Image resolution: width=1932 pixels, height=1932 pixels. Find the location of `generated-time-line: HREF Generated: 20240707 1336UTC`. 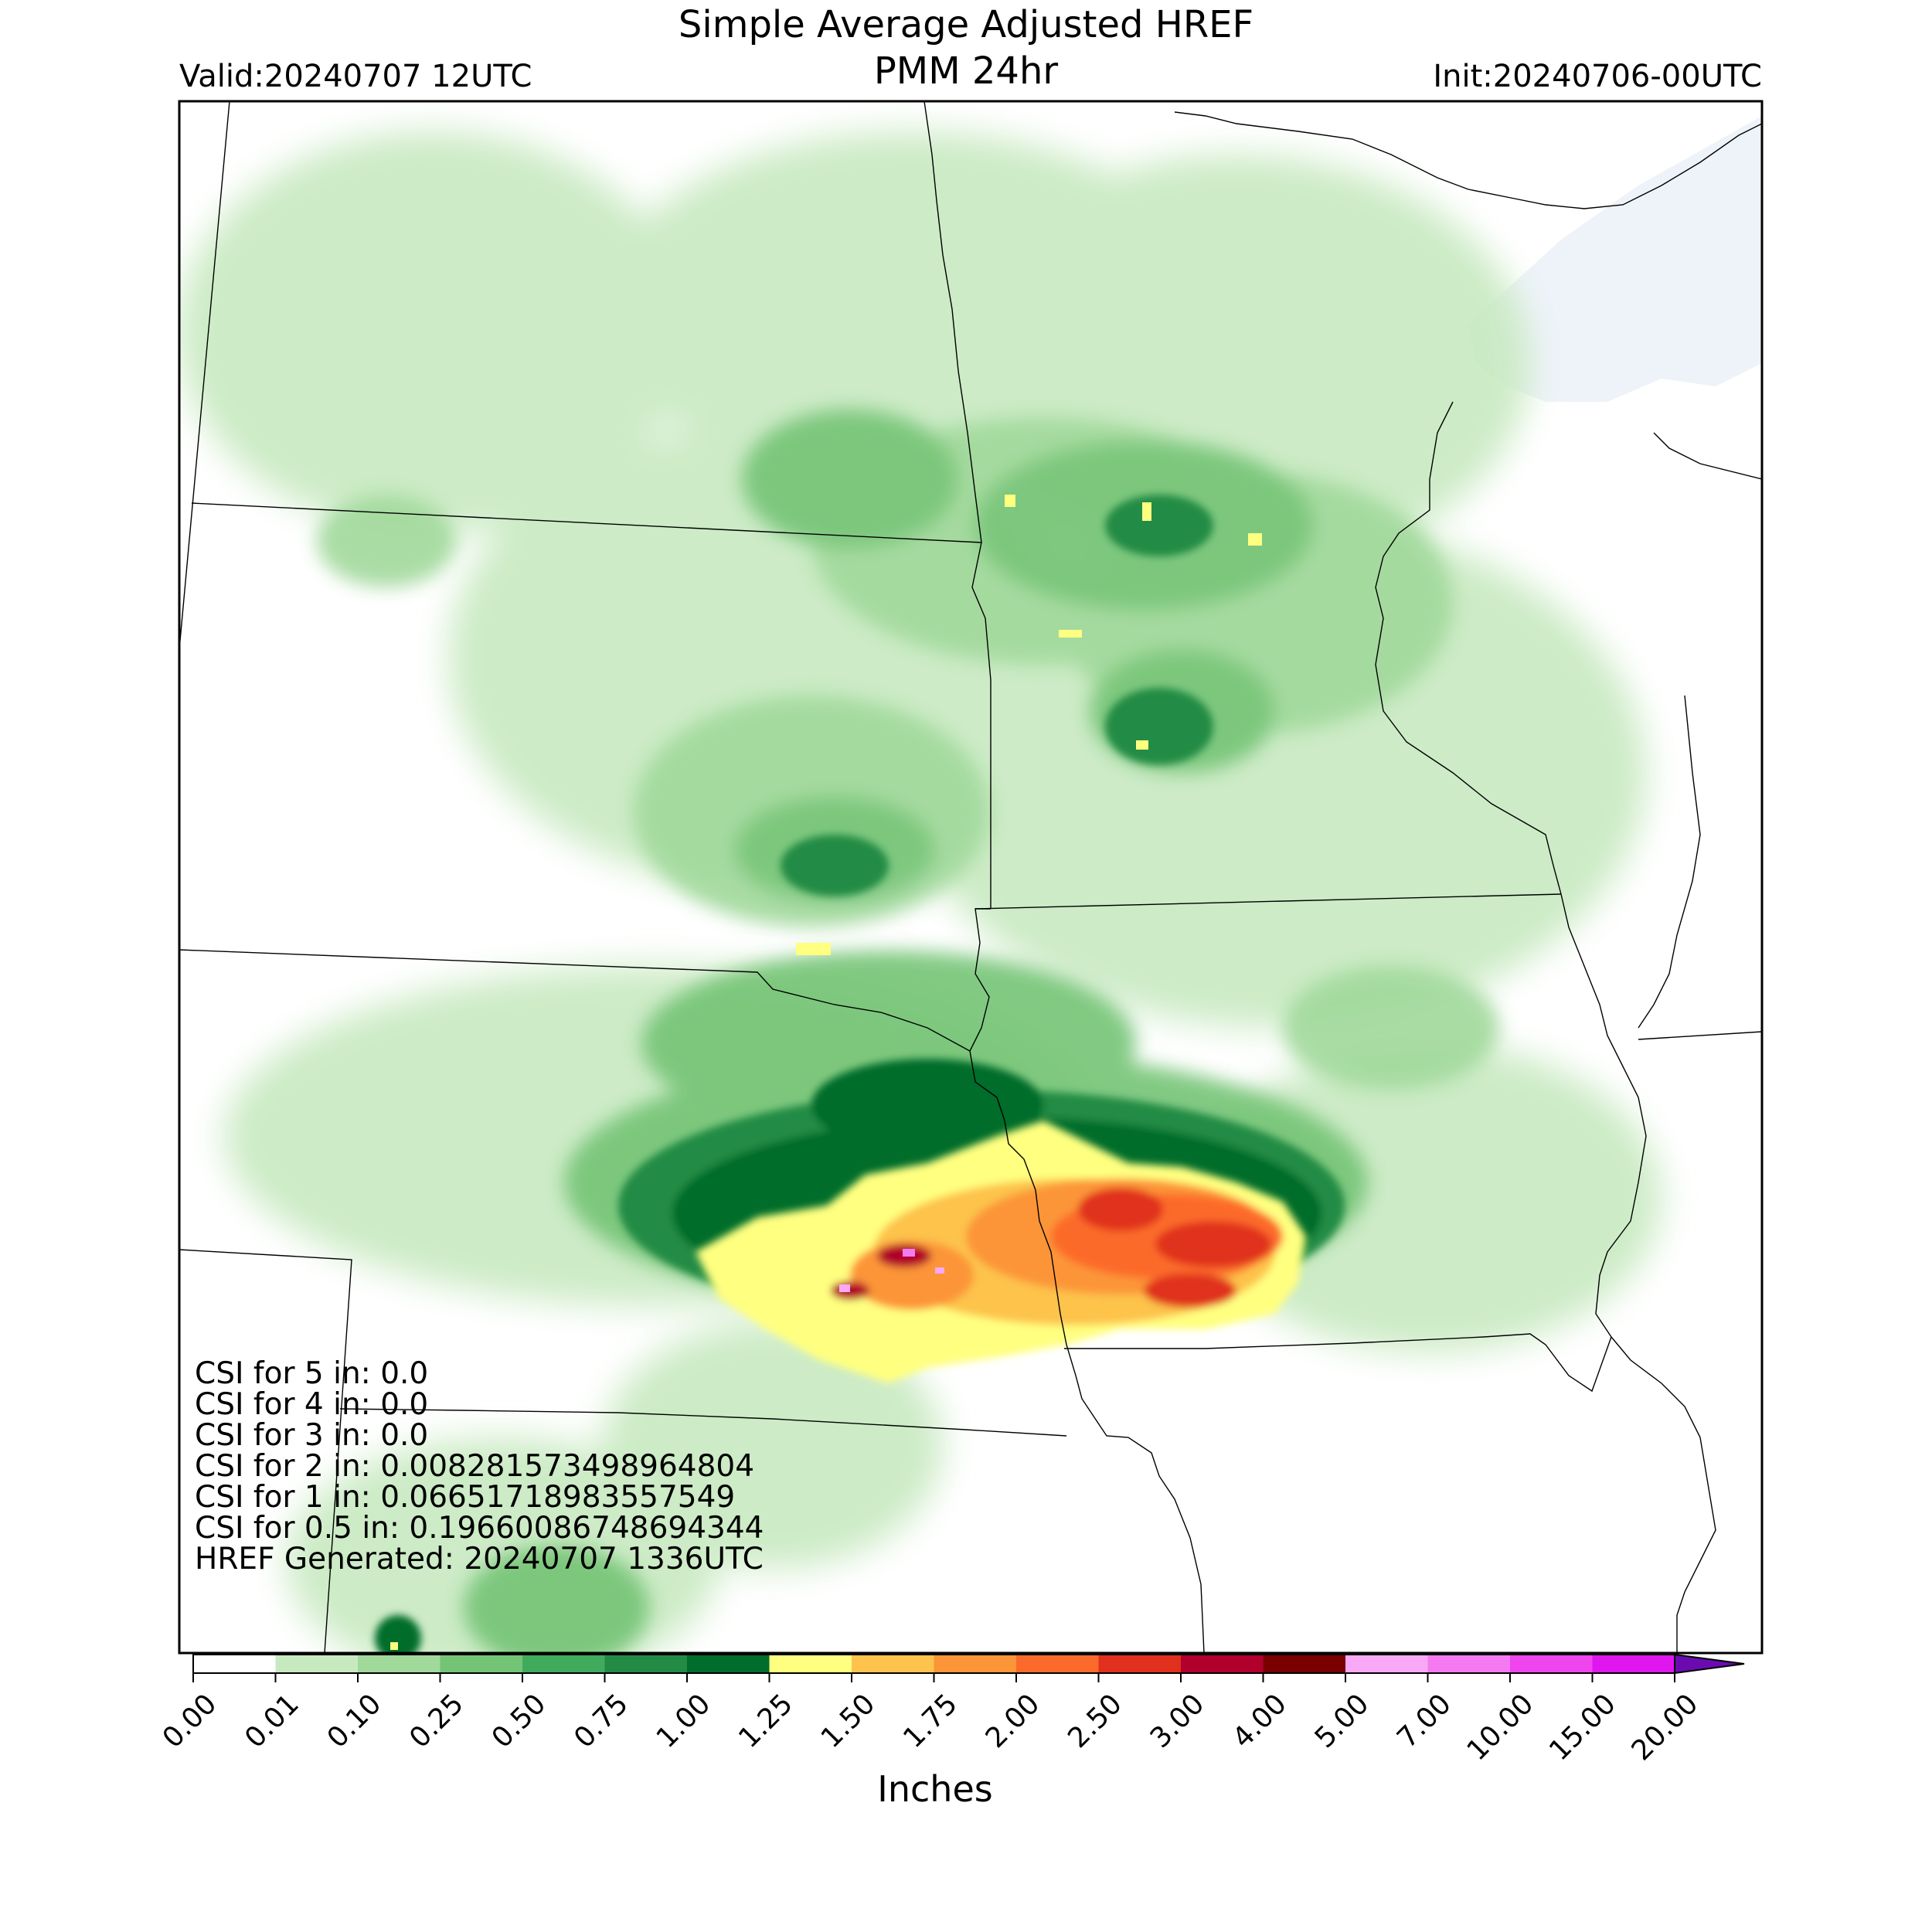

generated-time-line: HREF Generated: 20240707 1336UTC is located at coordinates (479, 1560).